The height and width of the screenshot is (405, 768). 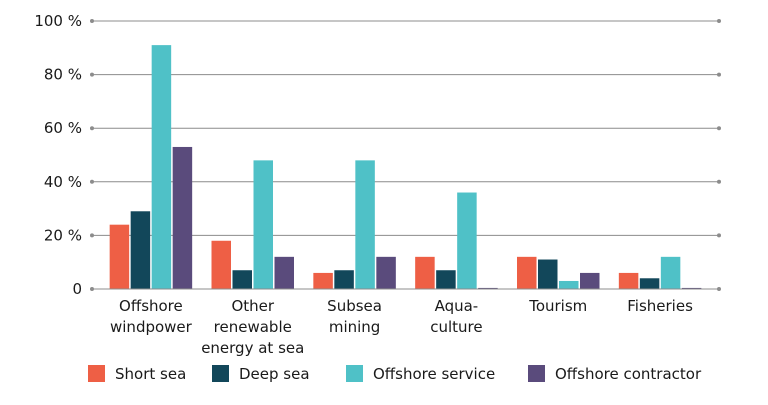 I want to click on y-tick-label: 20 %, so click(x=63, y=235).